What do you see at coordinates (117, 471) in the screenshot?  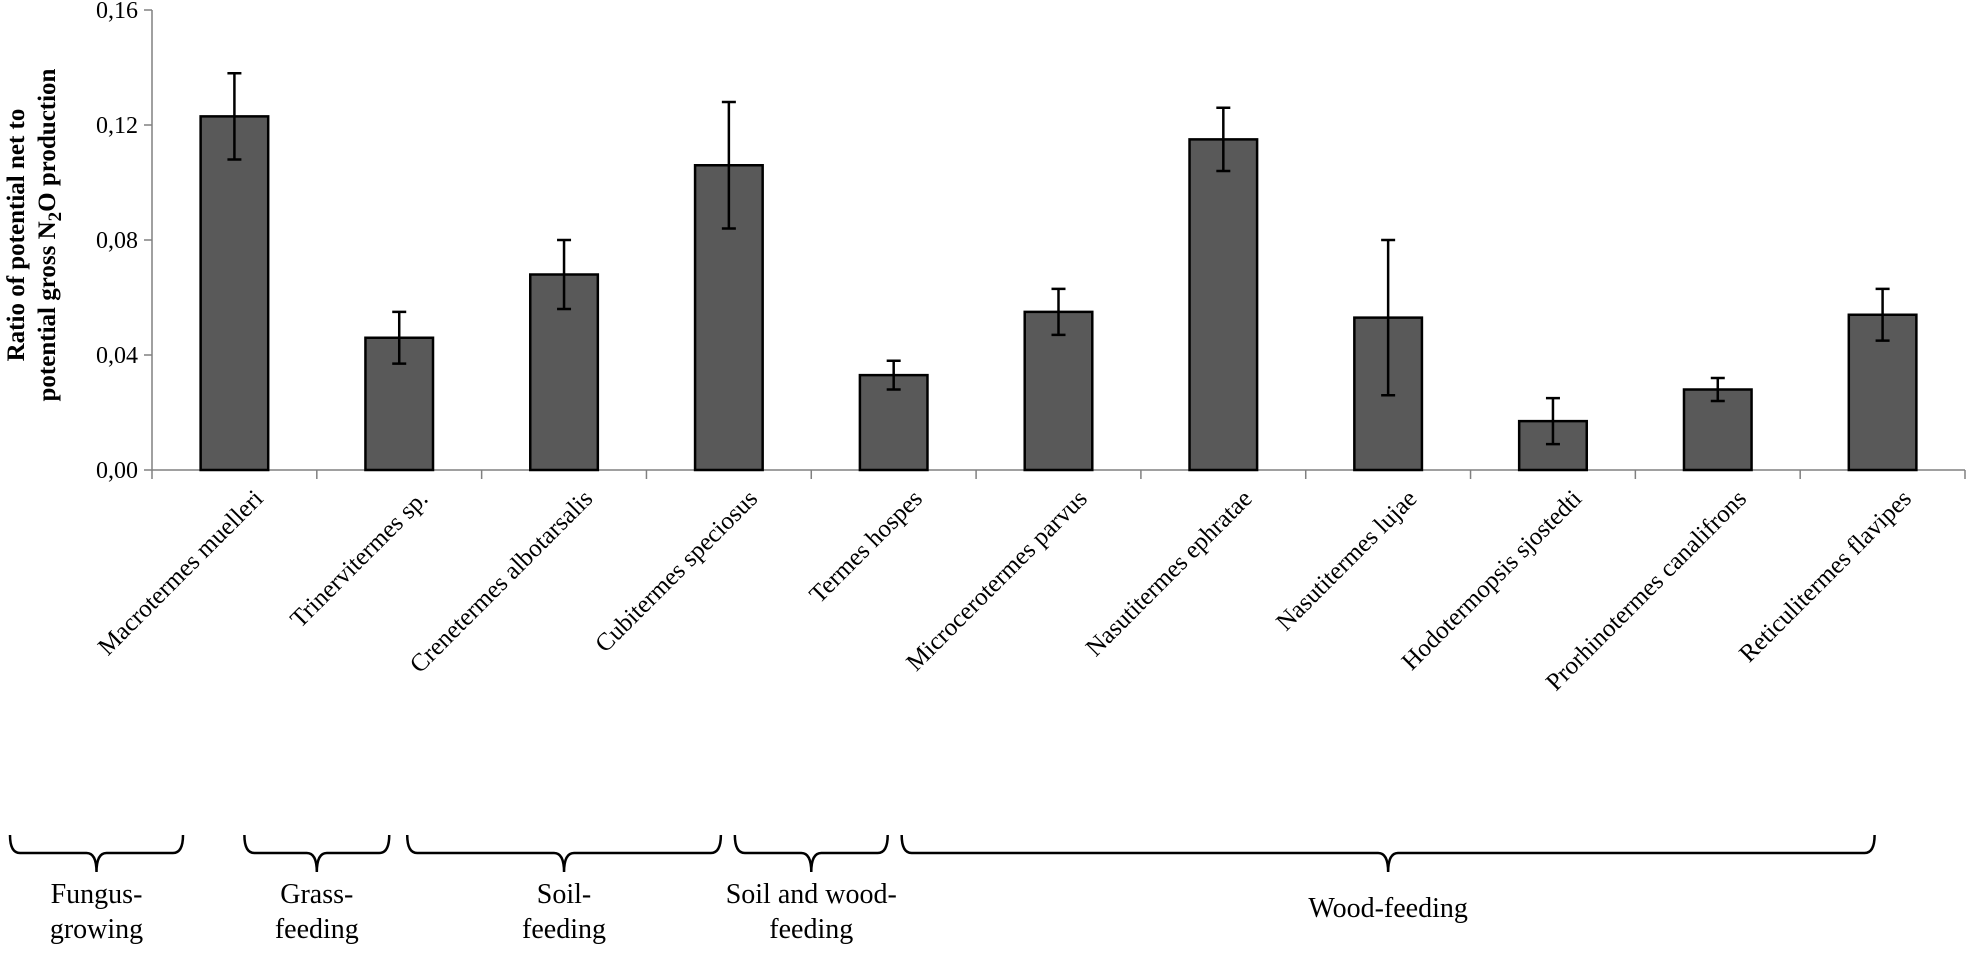 I see `y-tick-label: 0,00` at bounding box center [117, 471].